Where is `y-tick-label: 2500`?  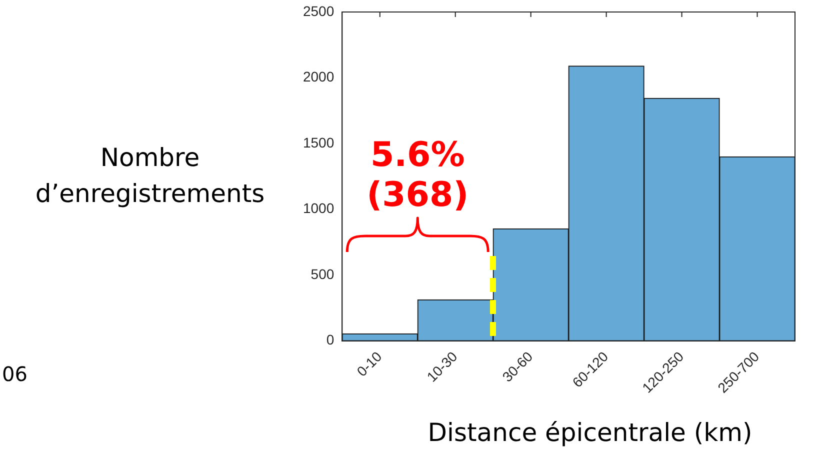
y-tick-label: 2500 is located at coordinates (318, 10).